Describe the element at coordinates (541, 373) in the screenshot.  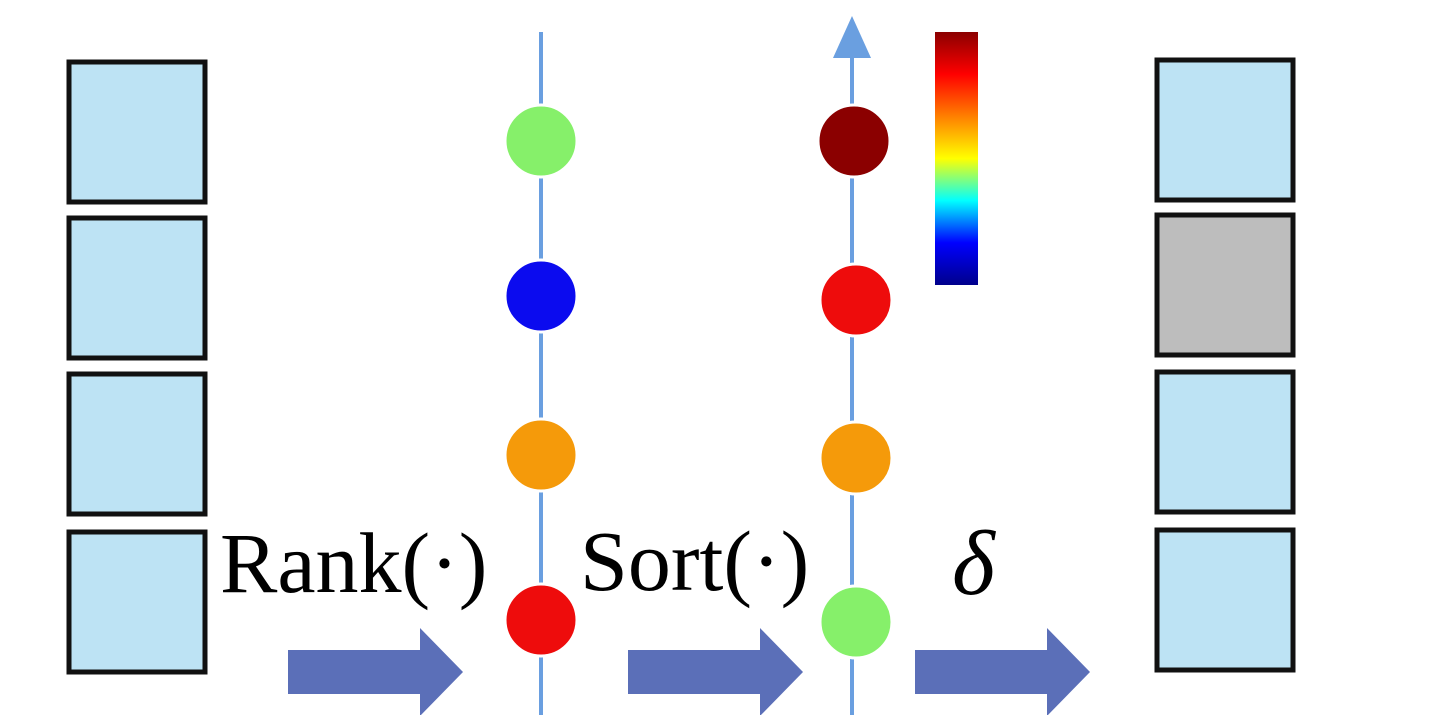
I see `rank-column` at that location.